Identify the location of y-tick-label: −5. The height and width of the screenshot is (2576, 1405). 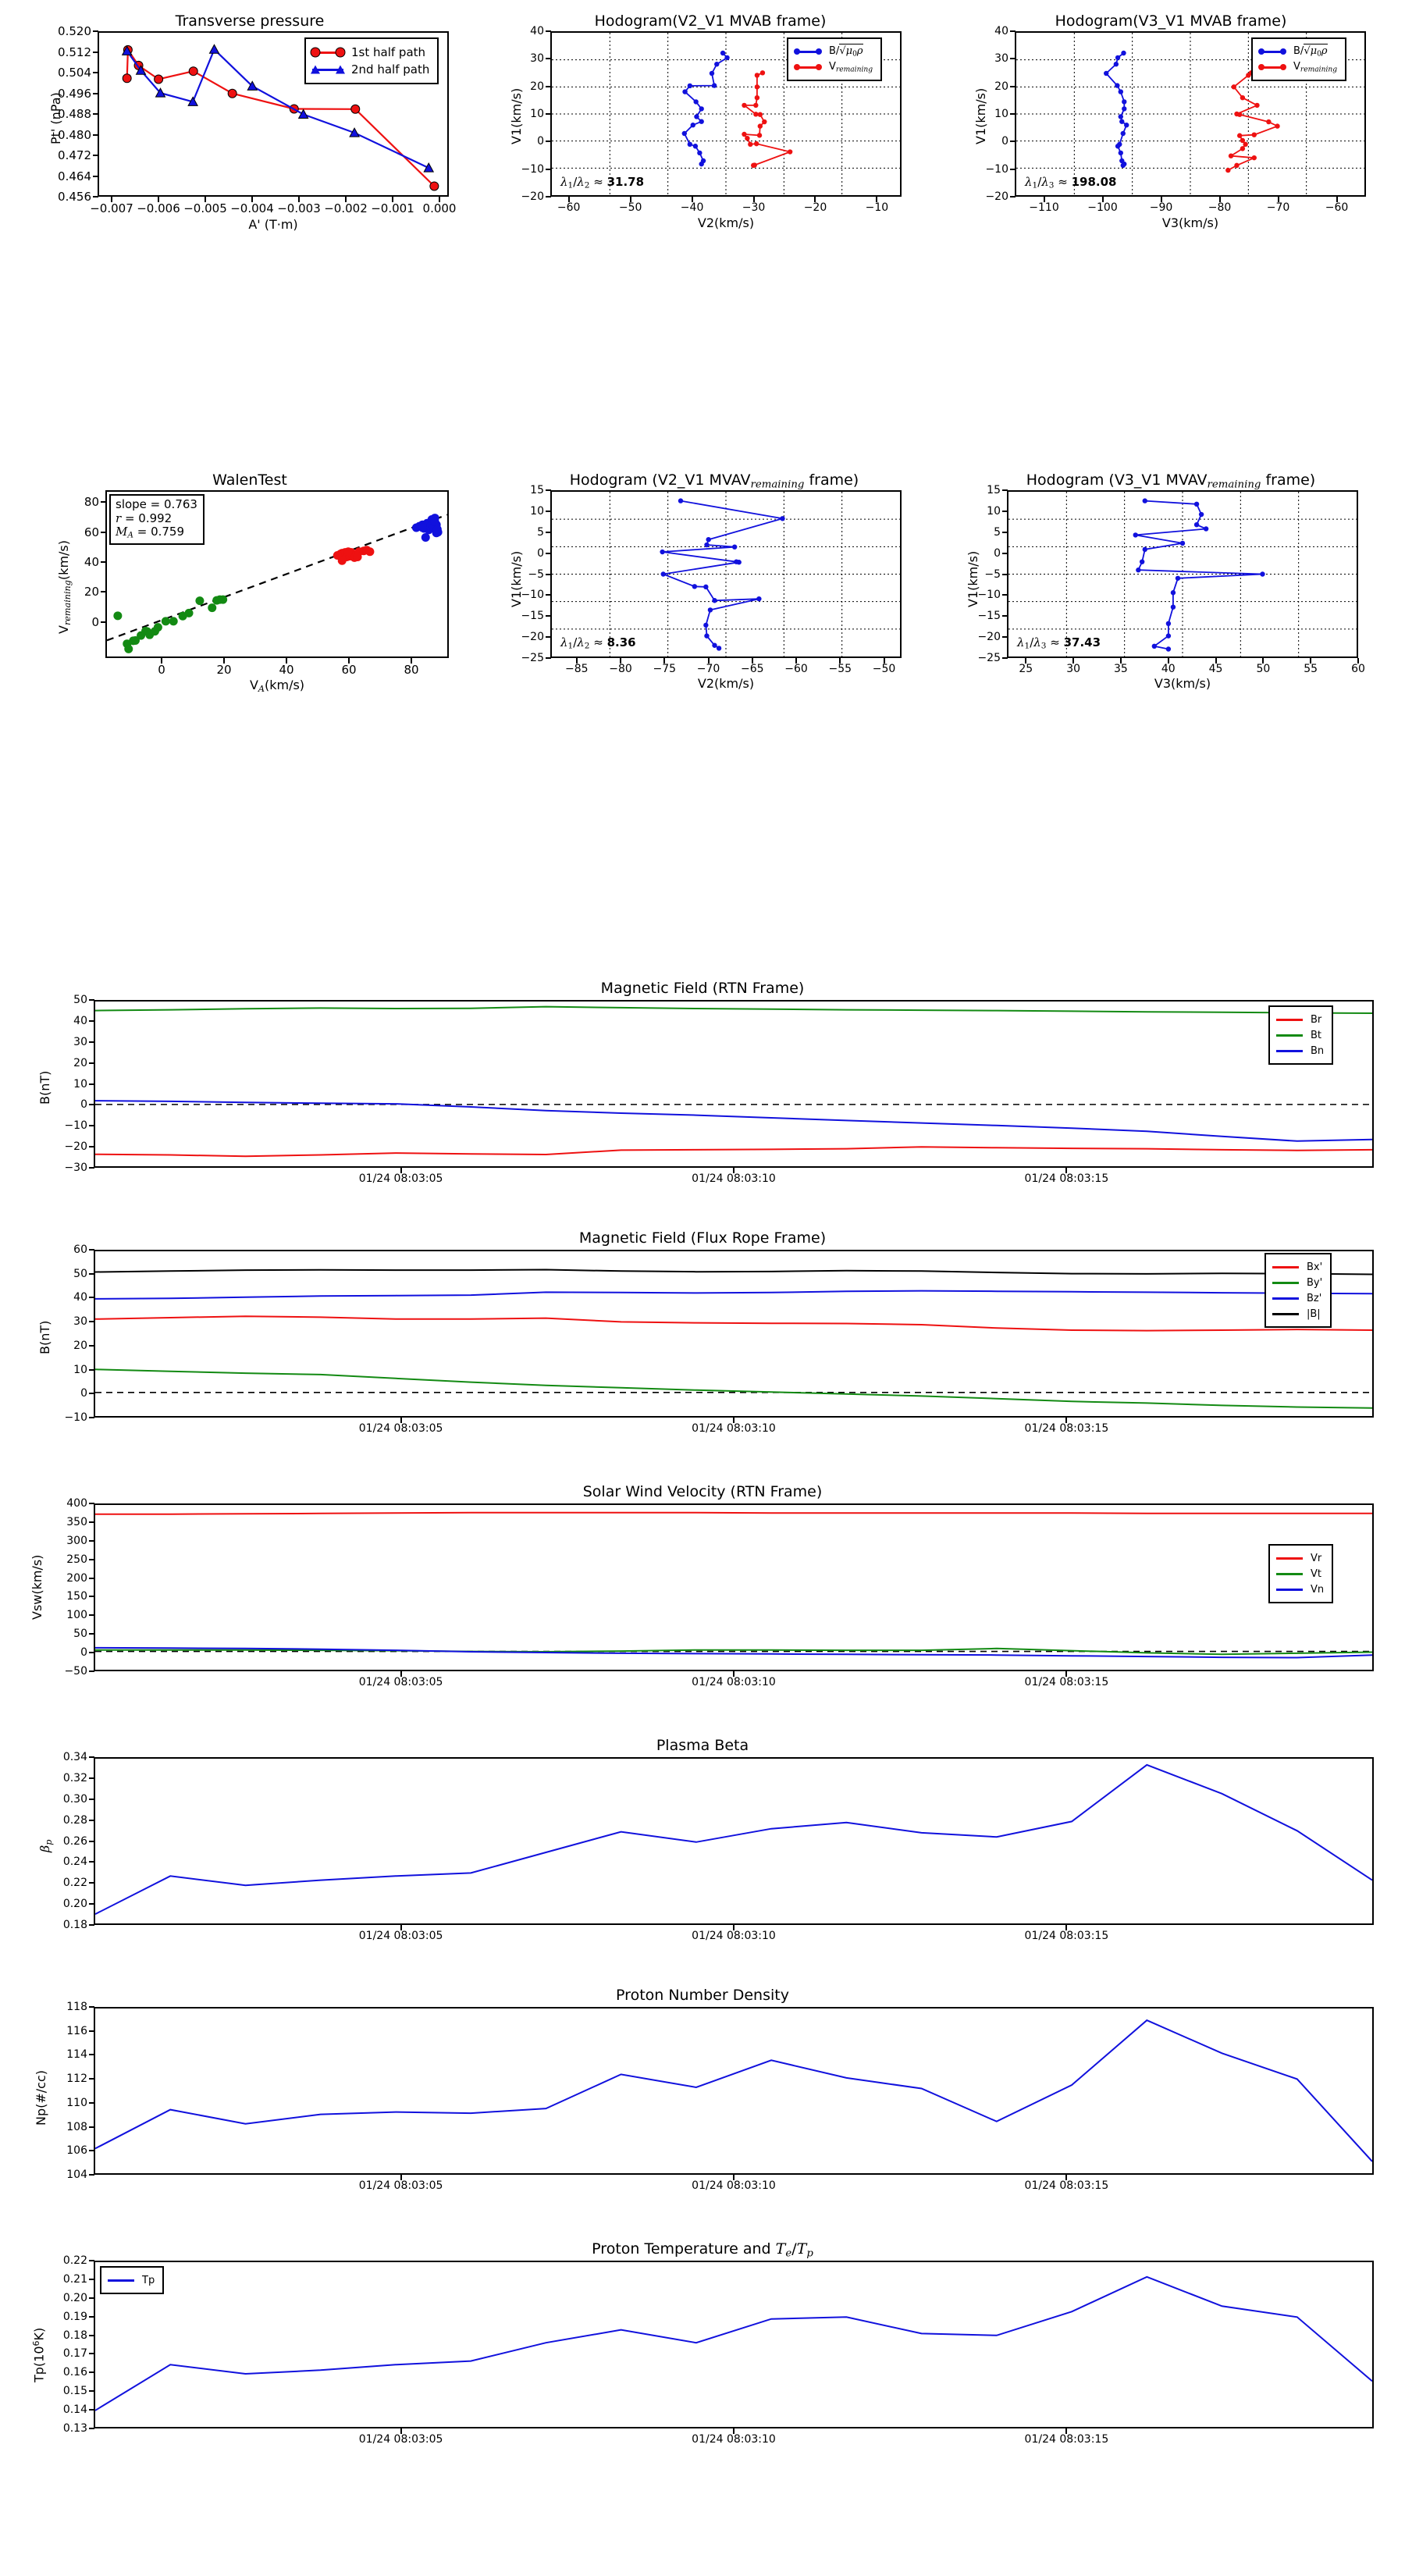
(993, 574).